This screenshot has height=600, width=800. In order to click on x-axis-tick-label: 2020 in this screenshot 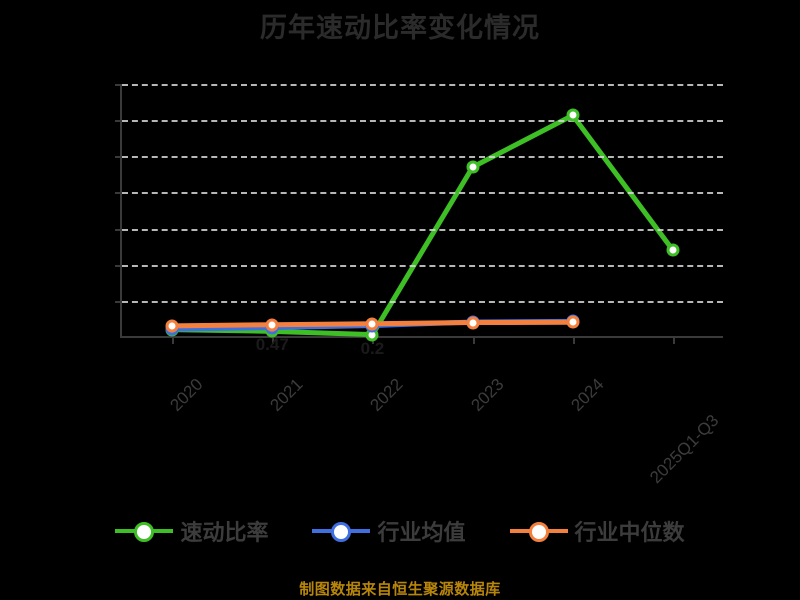, I will do `click(186, 394)`.